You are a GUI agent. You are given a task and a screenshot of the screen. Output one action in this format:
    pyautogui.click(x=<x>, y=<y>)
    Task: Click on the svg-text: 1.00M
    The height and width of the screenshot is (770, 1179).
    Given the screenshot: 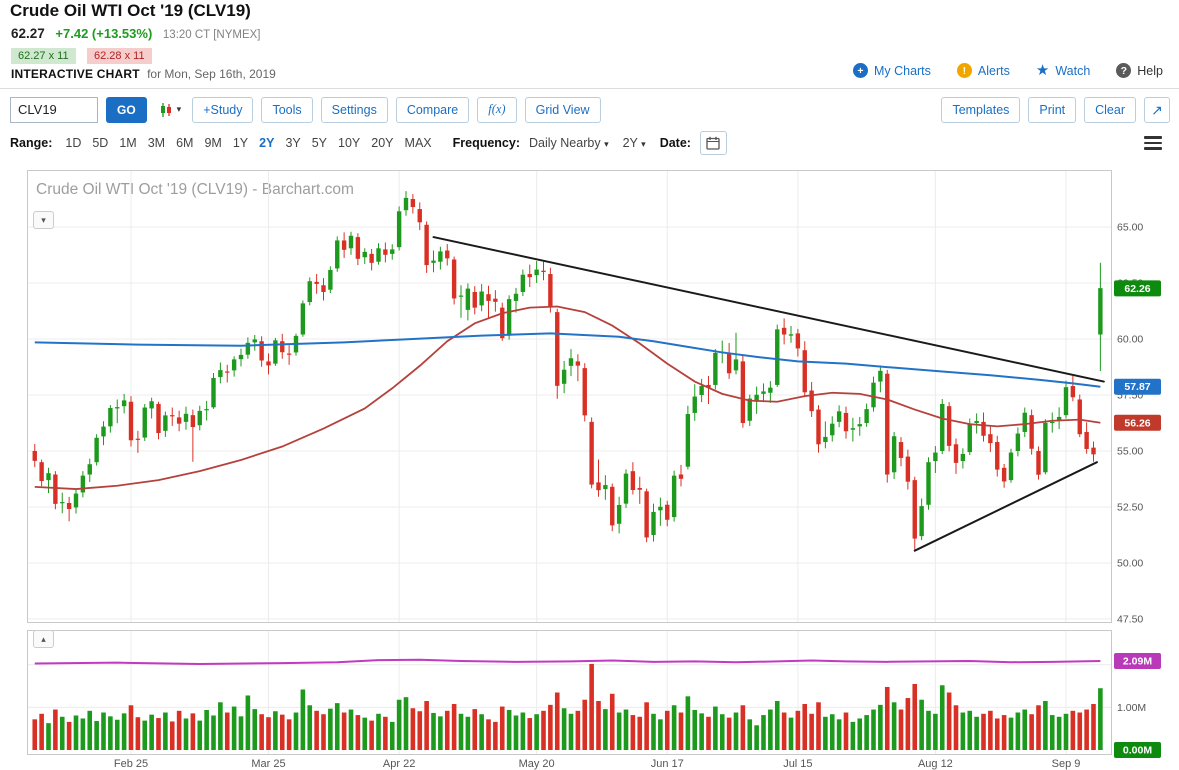 What is the action you would take?
    pyautogui.click(x=1131, y=708)
    